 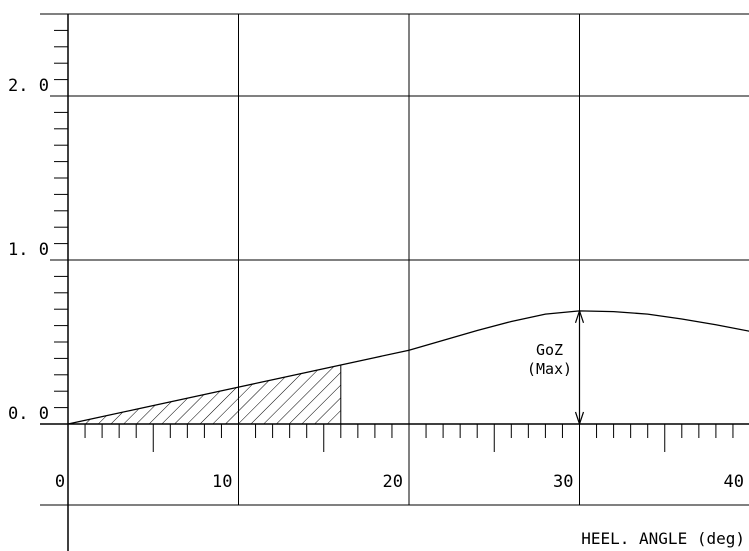 I want to click on x-tick-label-1: 10, so click(x=222, y=482).